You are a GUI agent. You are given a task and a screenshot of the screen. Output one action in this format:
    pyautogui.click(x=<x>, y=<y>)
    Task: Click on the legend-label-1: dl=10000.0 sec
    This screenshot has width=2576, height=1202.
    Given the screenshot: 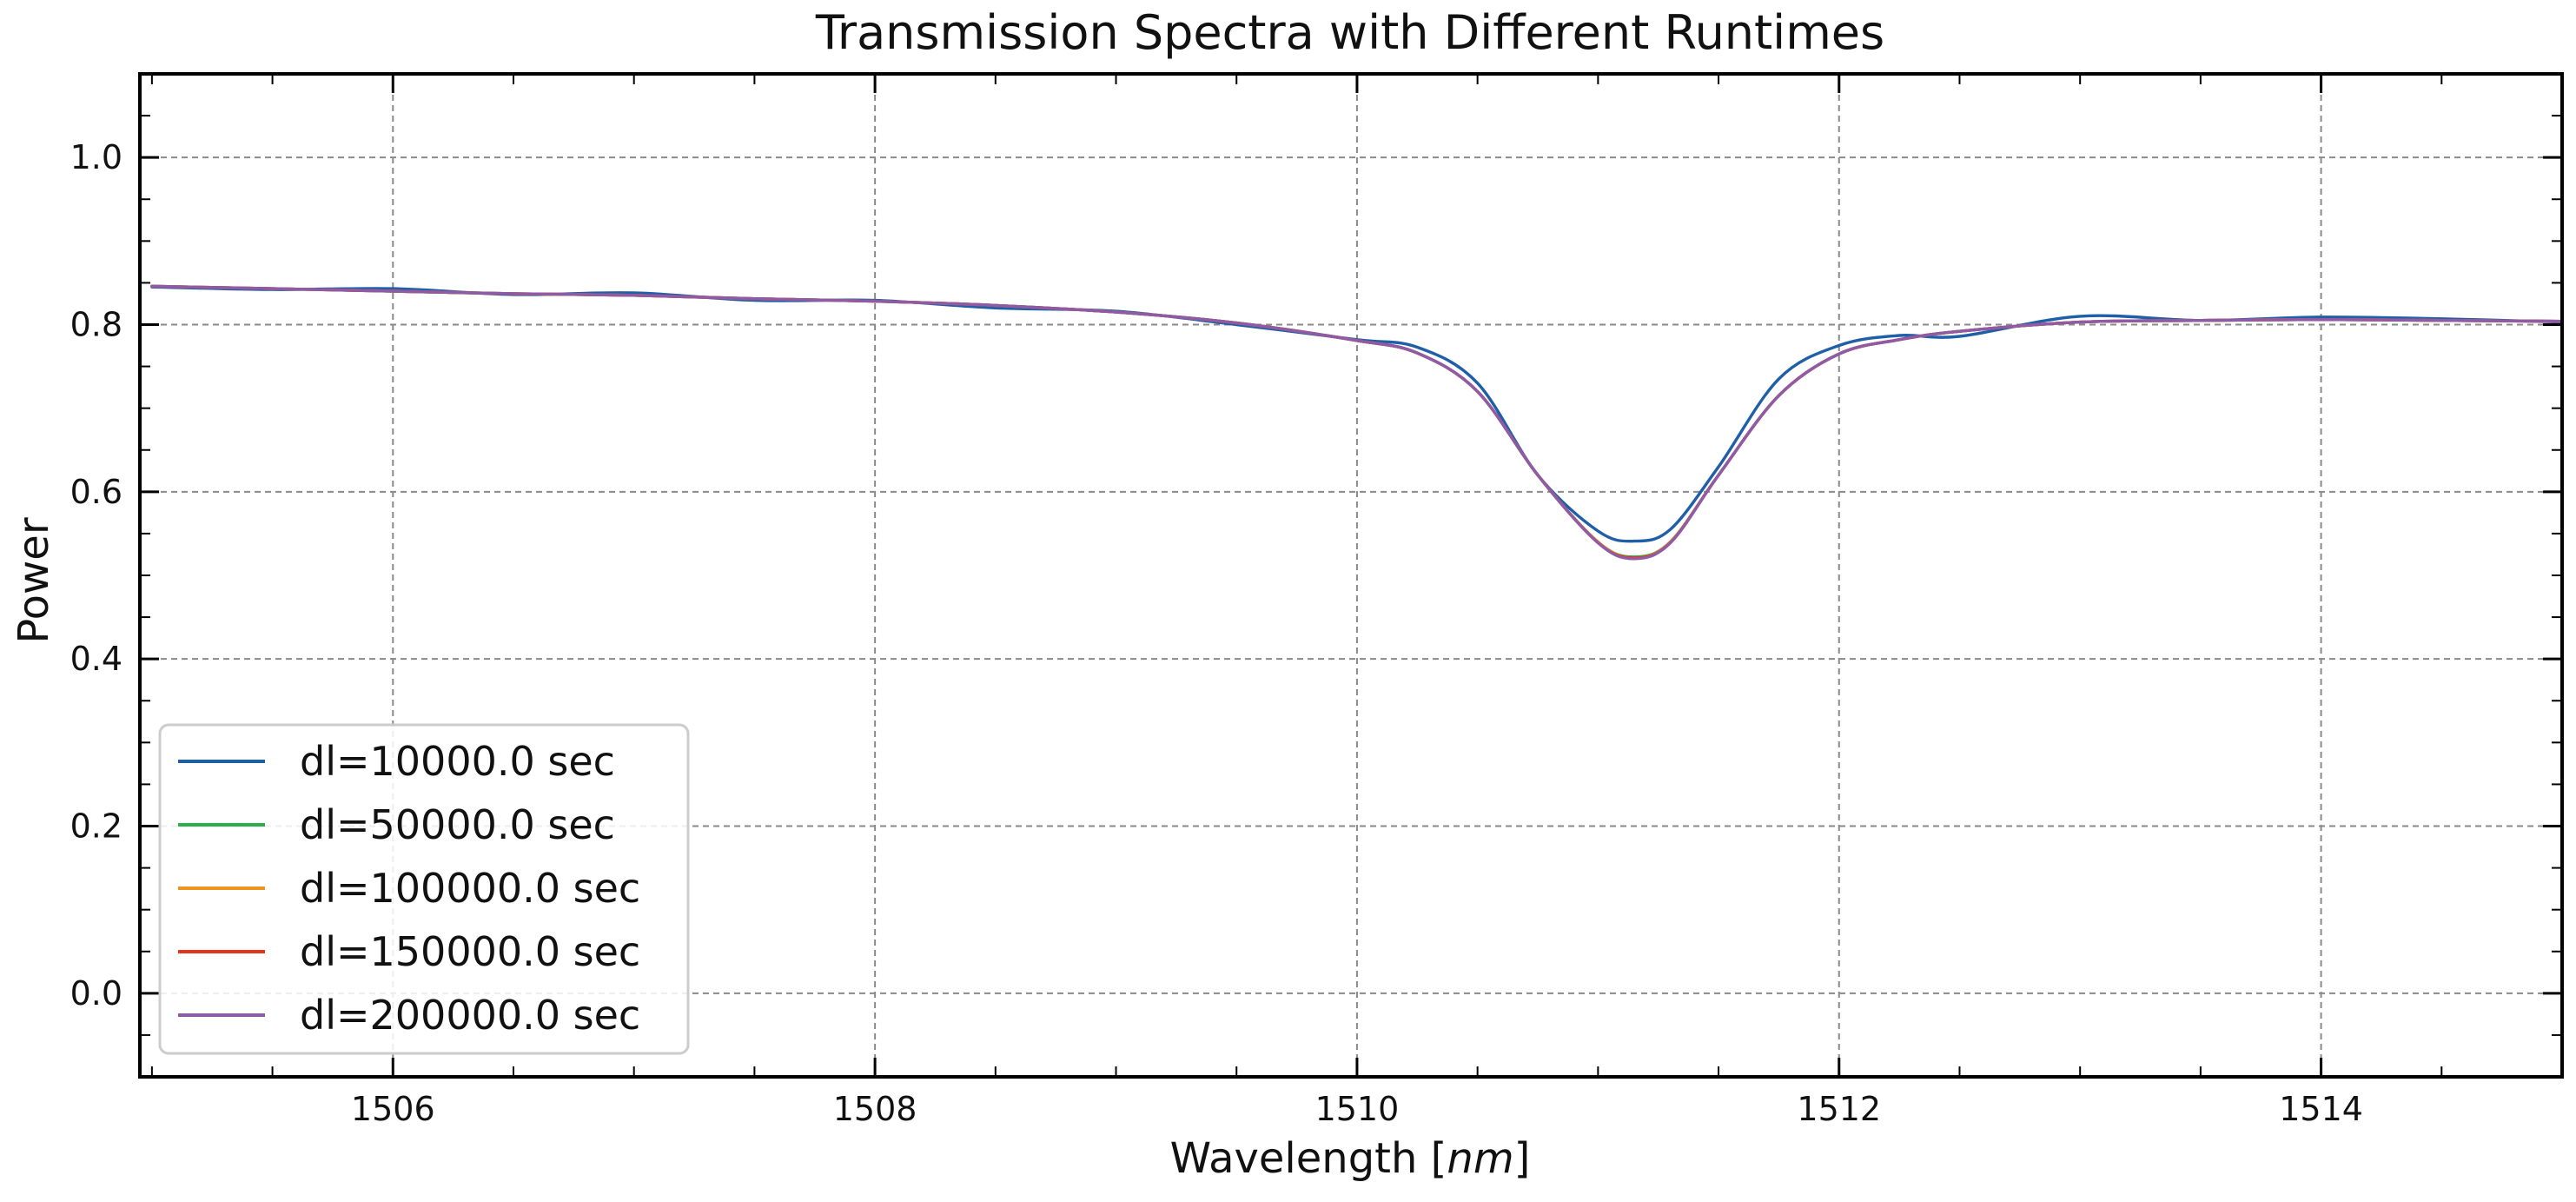 What is the action you would take?
    pyautogui.click(x=457, y=761)
    